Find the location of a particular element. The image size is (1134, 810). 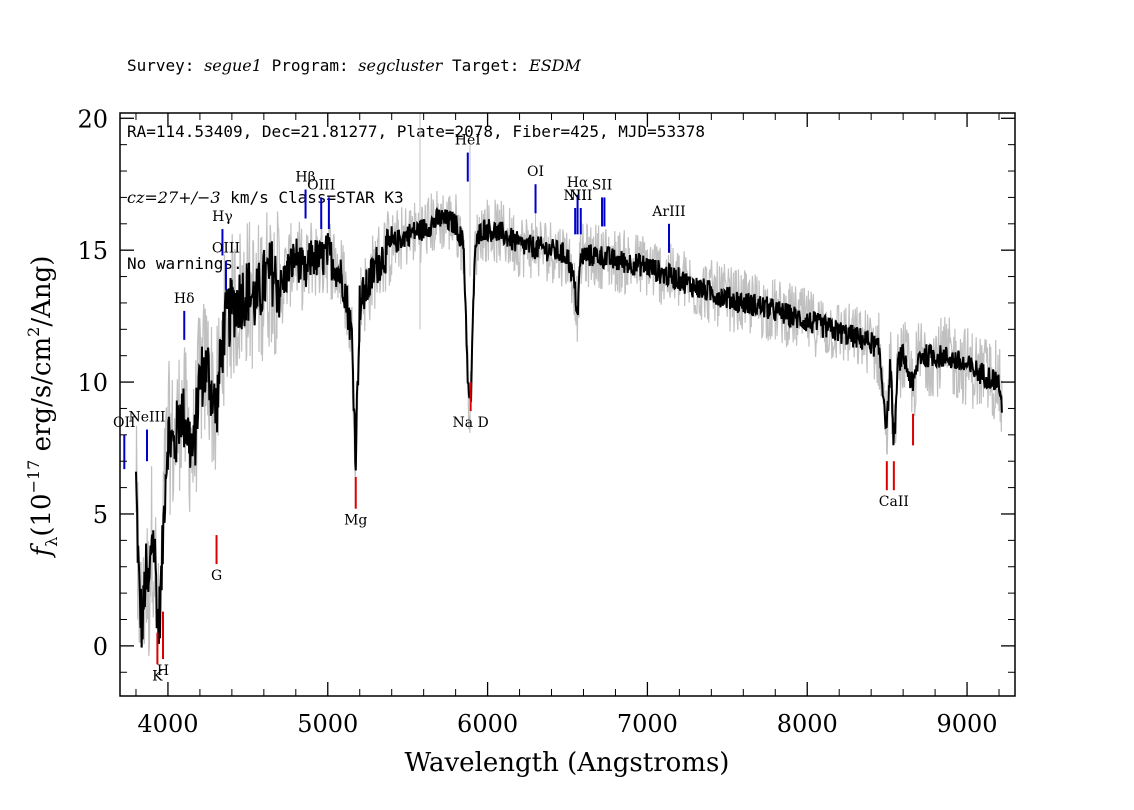

absorption-label-4: Na D is located at coordinates (471, 423).